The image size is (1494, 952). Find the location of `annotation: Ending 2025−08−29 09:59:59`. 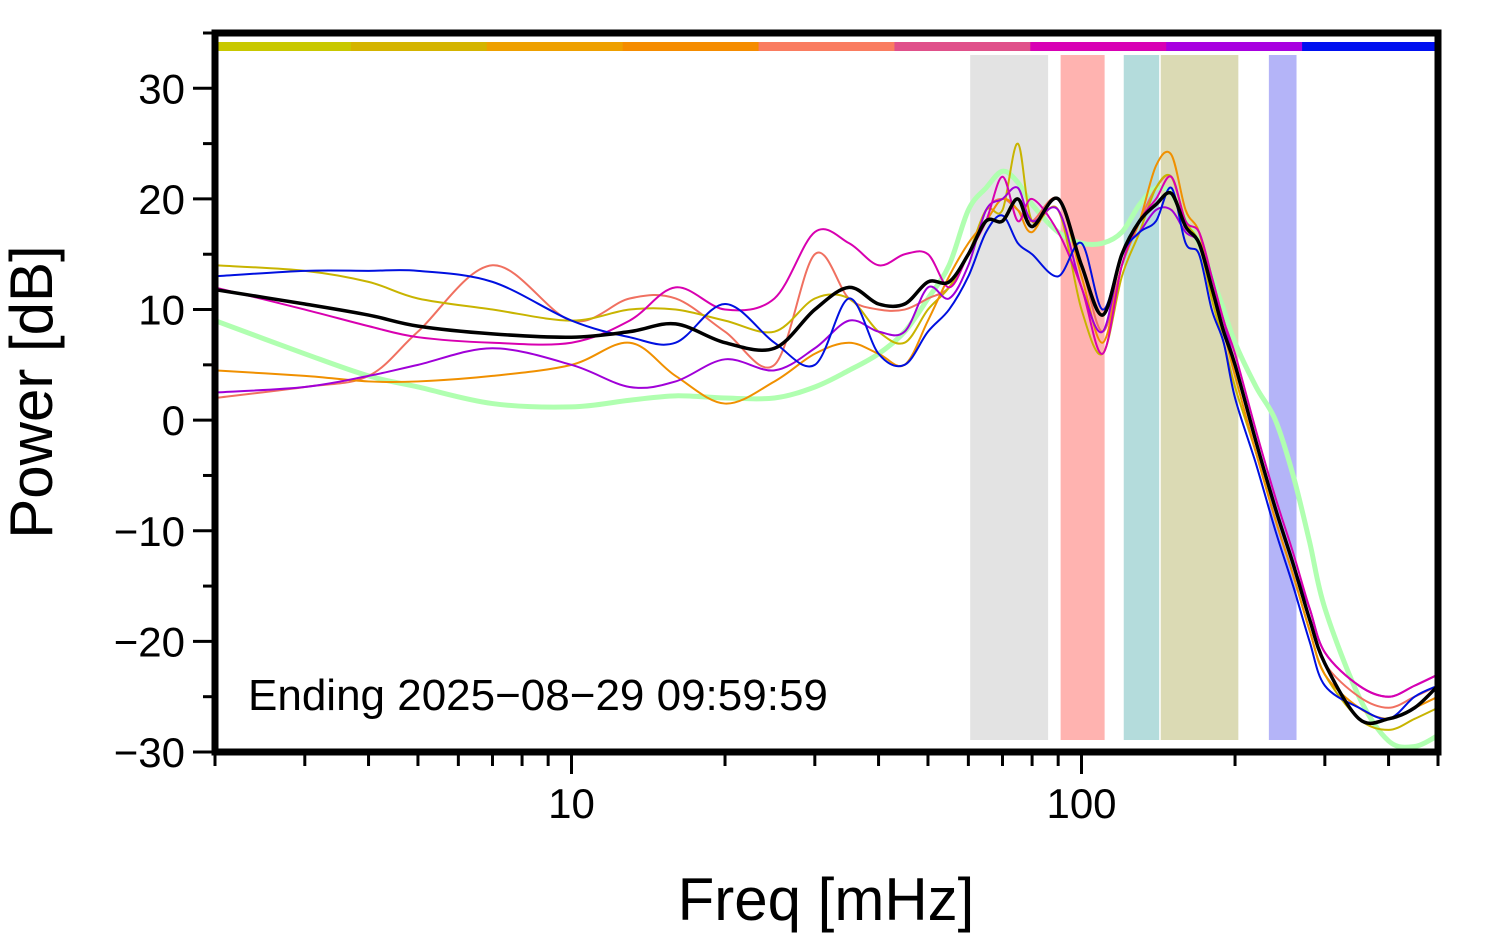

annotation: Ending 2025−08−29 09:59:59 is located at coordinates (538, 695).